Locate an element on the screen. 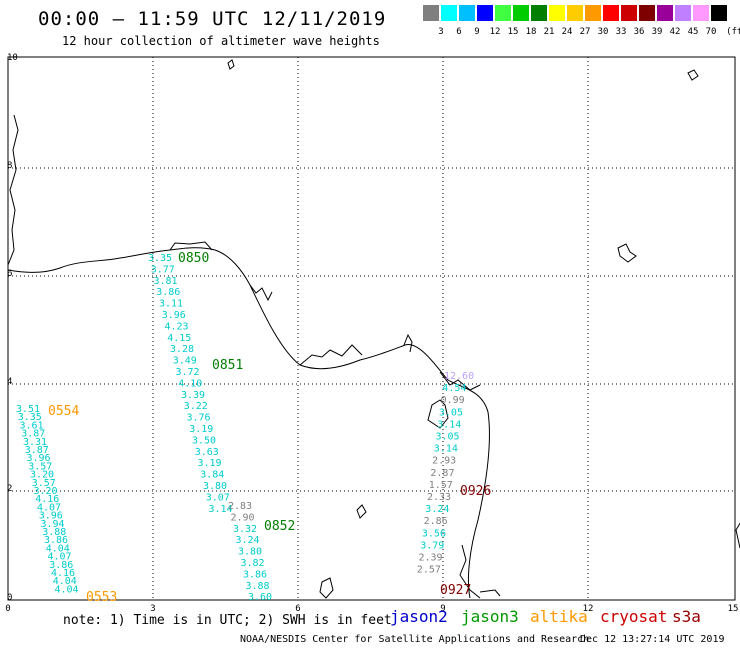  map-title: 00:00 – 11:59 UTC 12/11/2019 is located at coordinates (212, 19).